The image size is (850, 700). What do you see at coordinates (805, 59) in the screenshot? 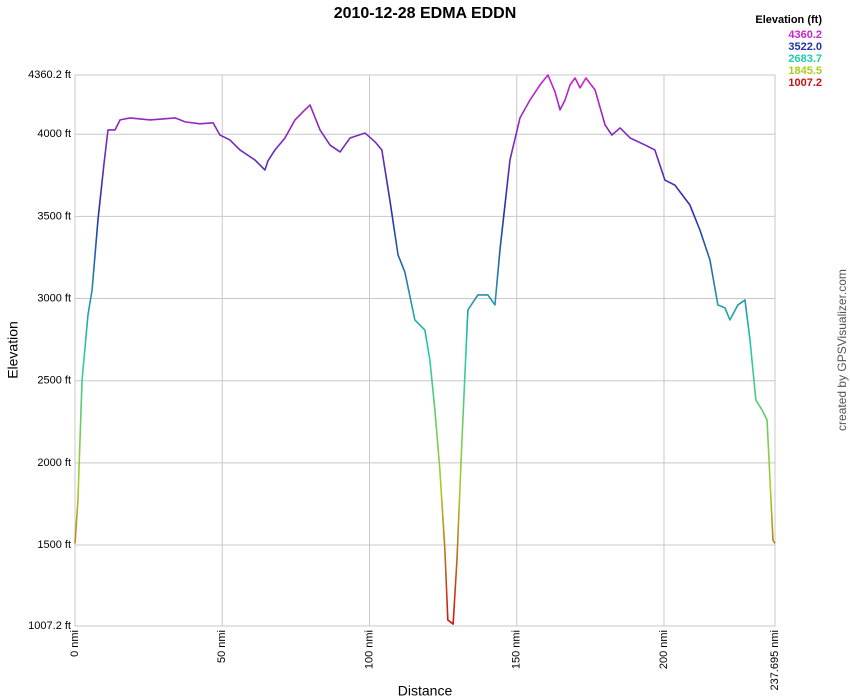
I see `legend-value: 2683.7` at bounding box center [805, 59].